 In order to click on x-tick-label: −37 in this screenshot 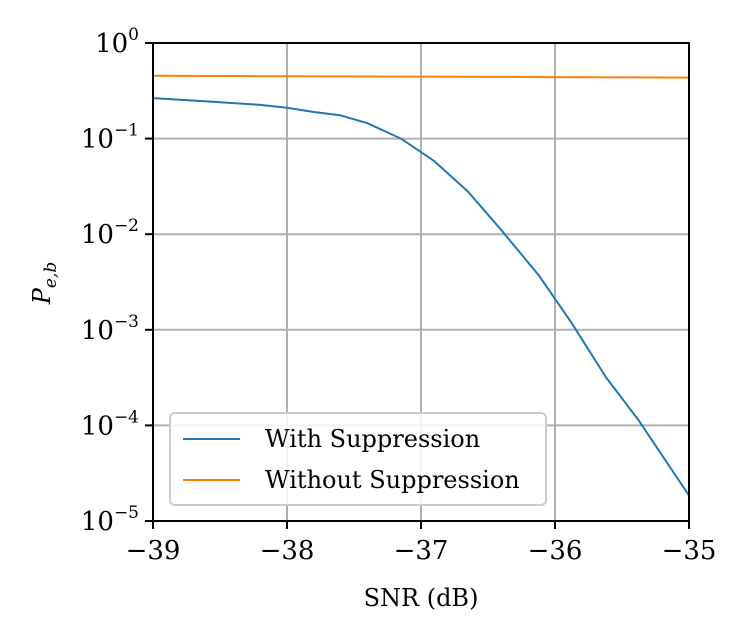, I will do `click(421, 551)`.